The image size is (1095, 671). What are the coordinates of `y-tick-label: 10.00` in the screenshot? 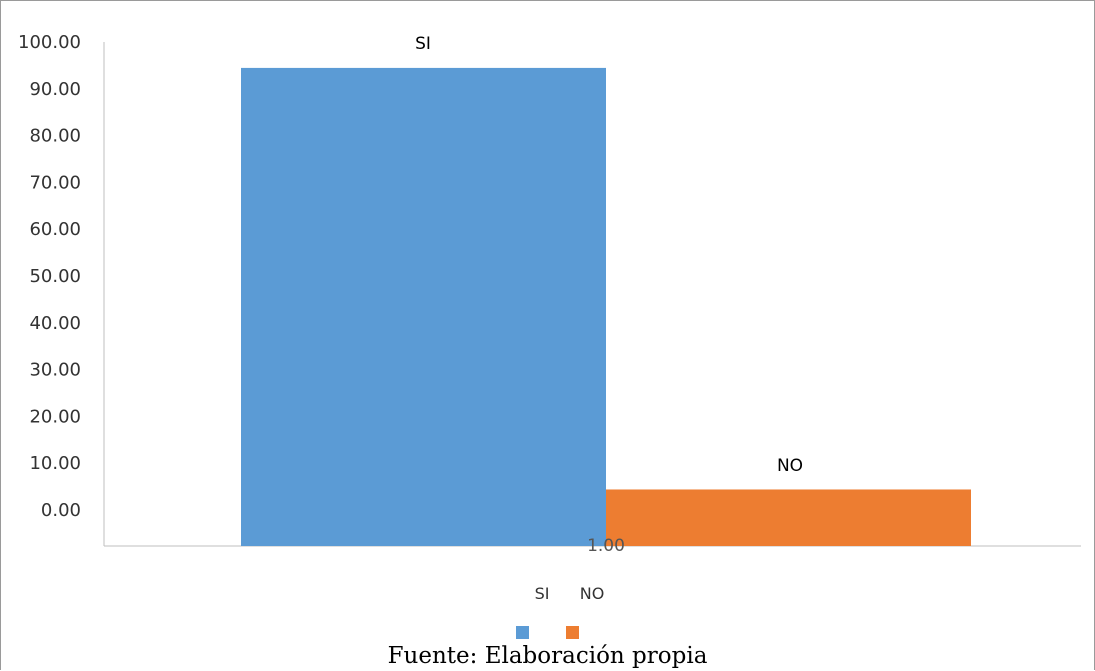 It's located at (55, 463).